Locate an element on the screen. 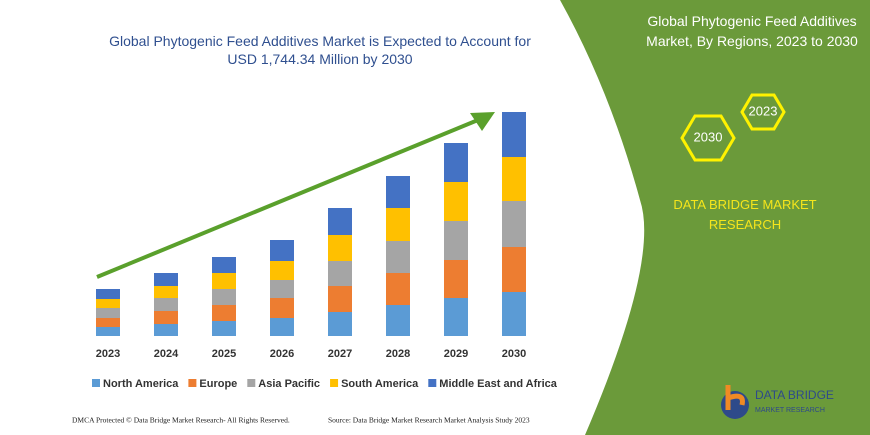 This screenshot has width=870, height=435. x-tick-label: 2024 is located at coordinates (166, 354).